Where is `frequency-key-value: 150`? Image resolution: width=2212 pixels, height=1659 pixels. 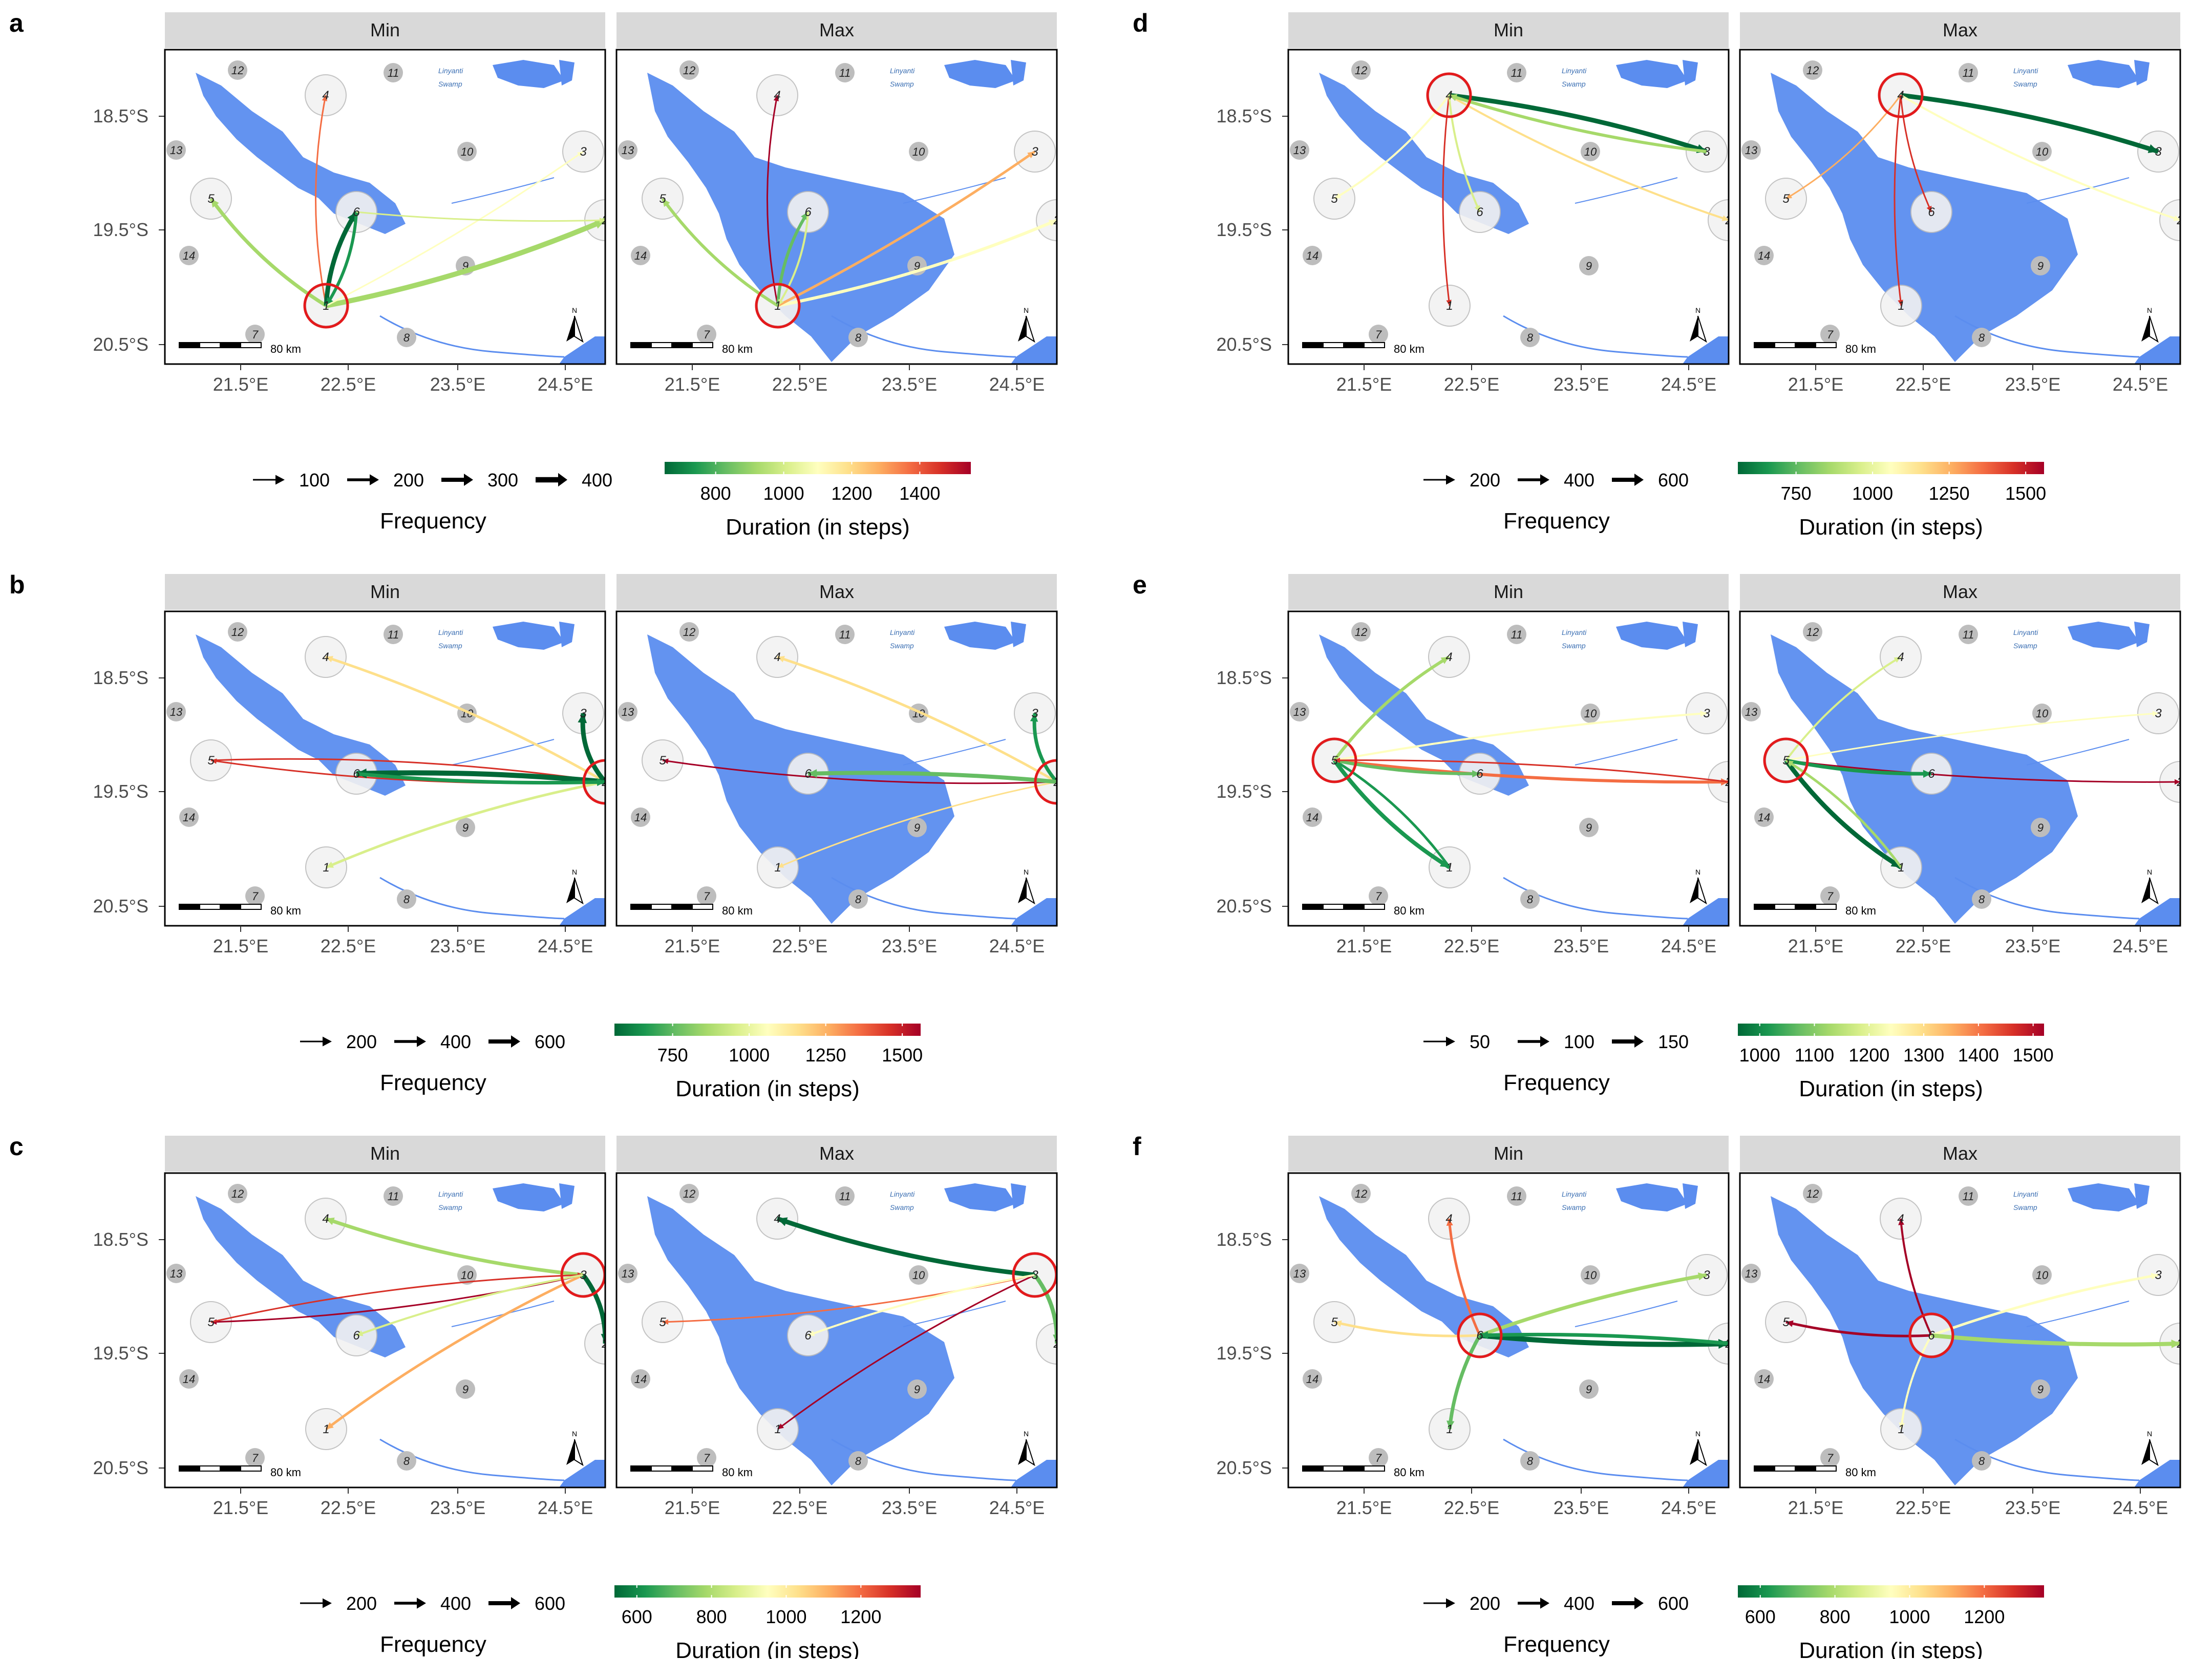
frequency-key-value: 150 is located at coordinates (1673, 1041).